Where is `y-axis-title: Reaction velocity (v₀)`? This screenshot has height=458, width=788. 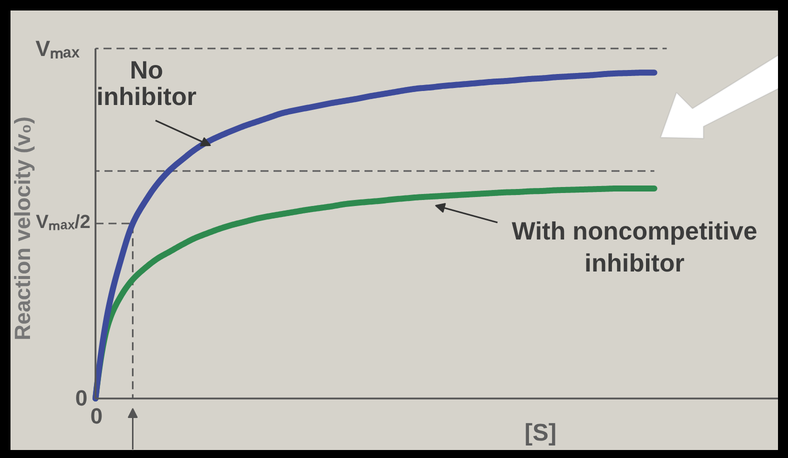
y-axis-title: Reaction velocity (v₀) is located at coordinates (22, 228).